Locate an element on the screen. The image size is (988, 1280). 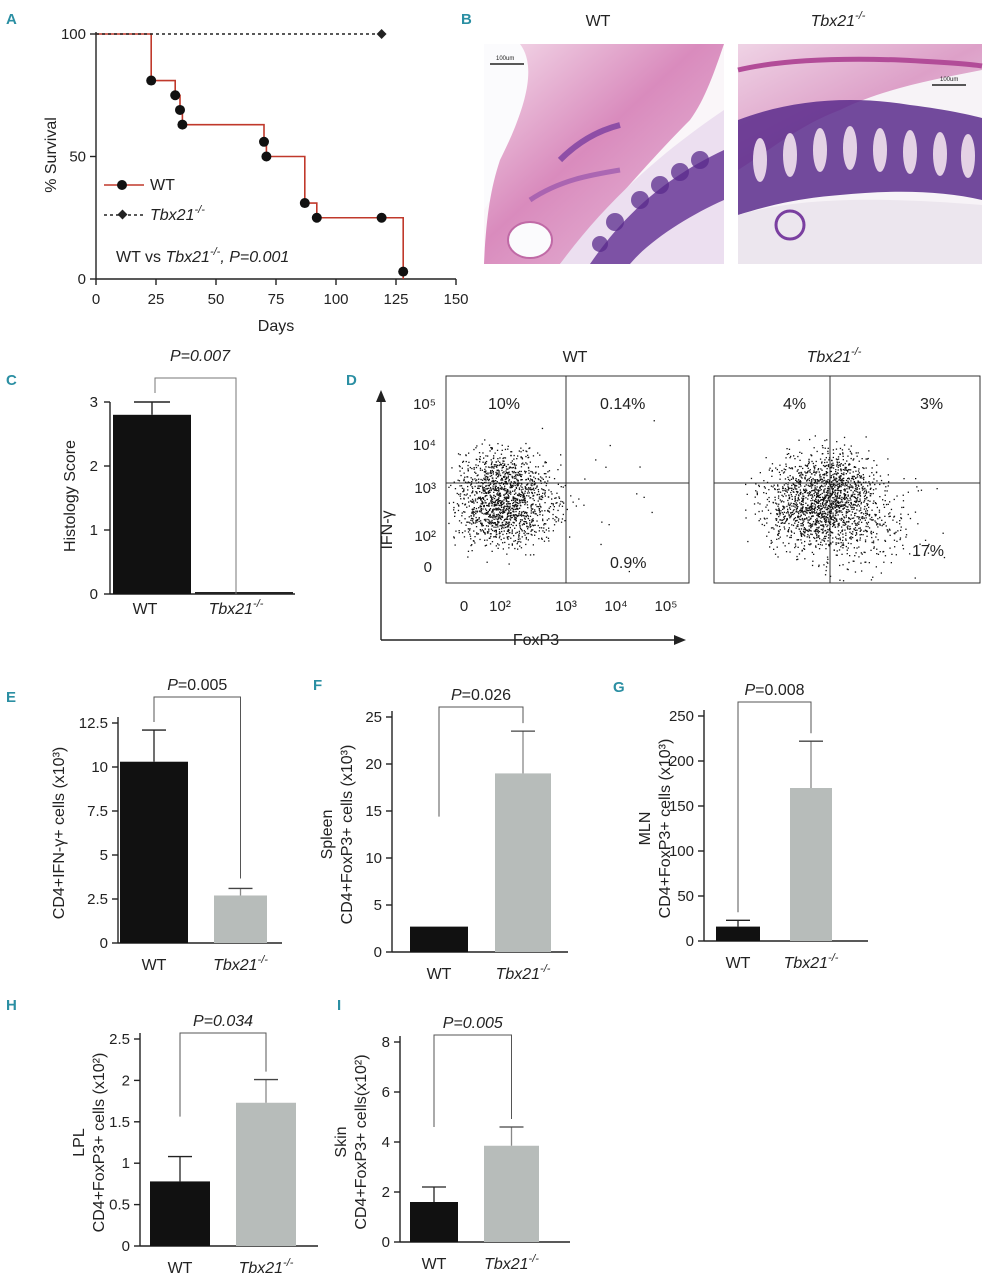
g-ytick-label: 100 is located at coordinates (681, 851).